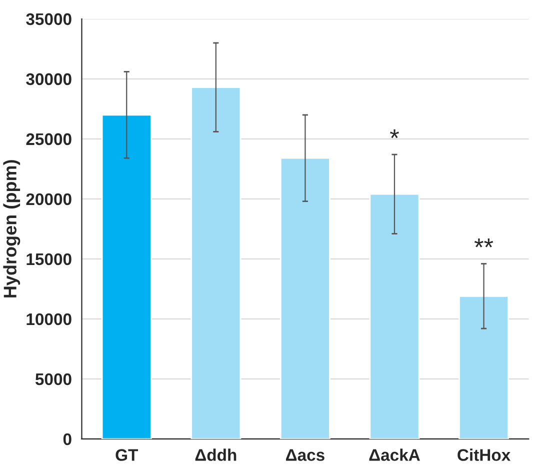 This screenshot has height=472, width=545. Describe the element at coordinates (49, 319) in the screenshot. I see `y-tick-label: 10000` at that location.